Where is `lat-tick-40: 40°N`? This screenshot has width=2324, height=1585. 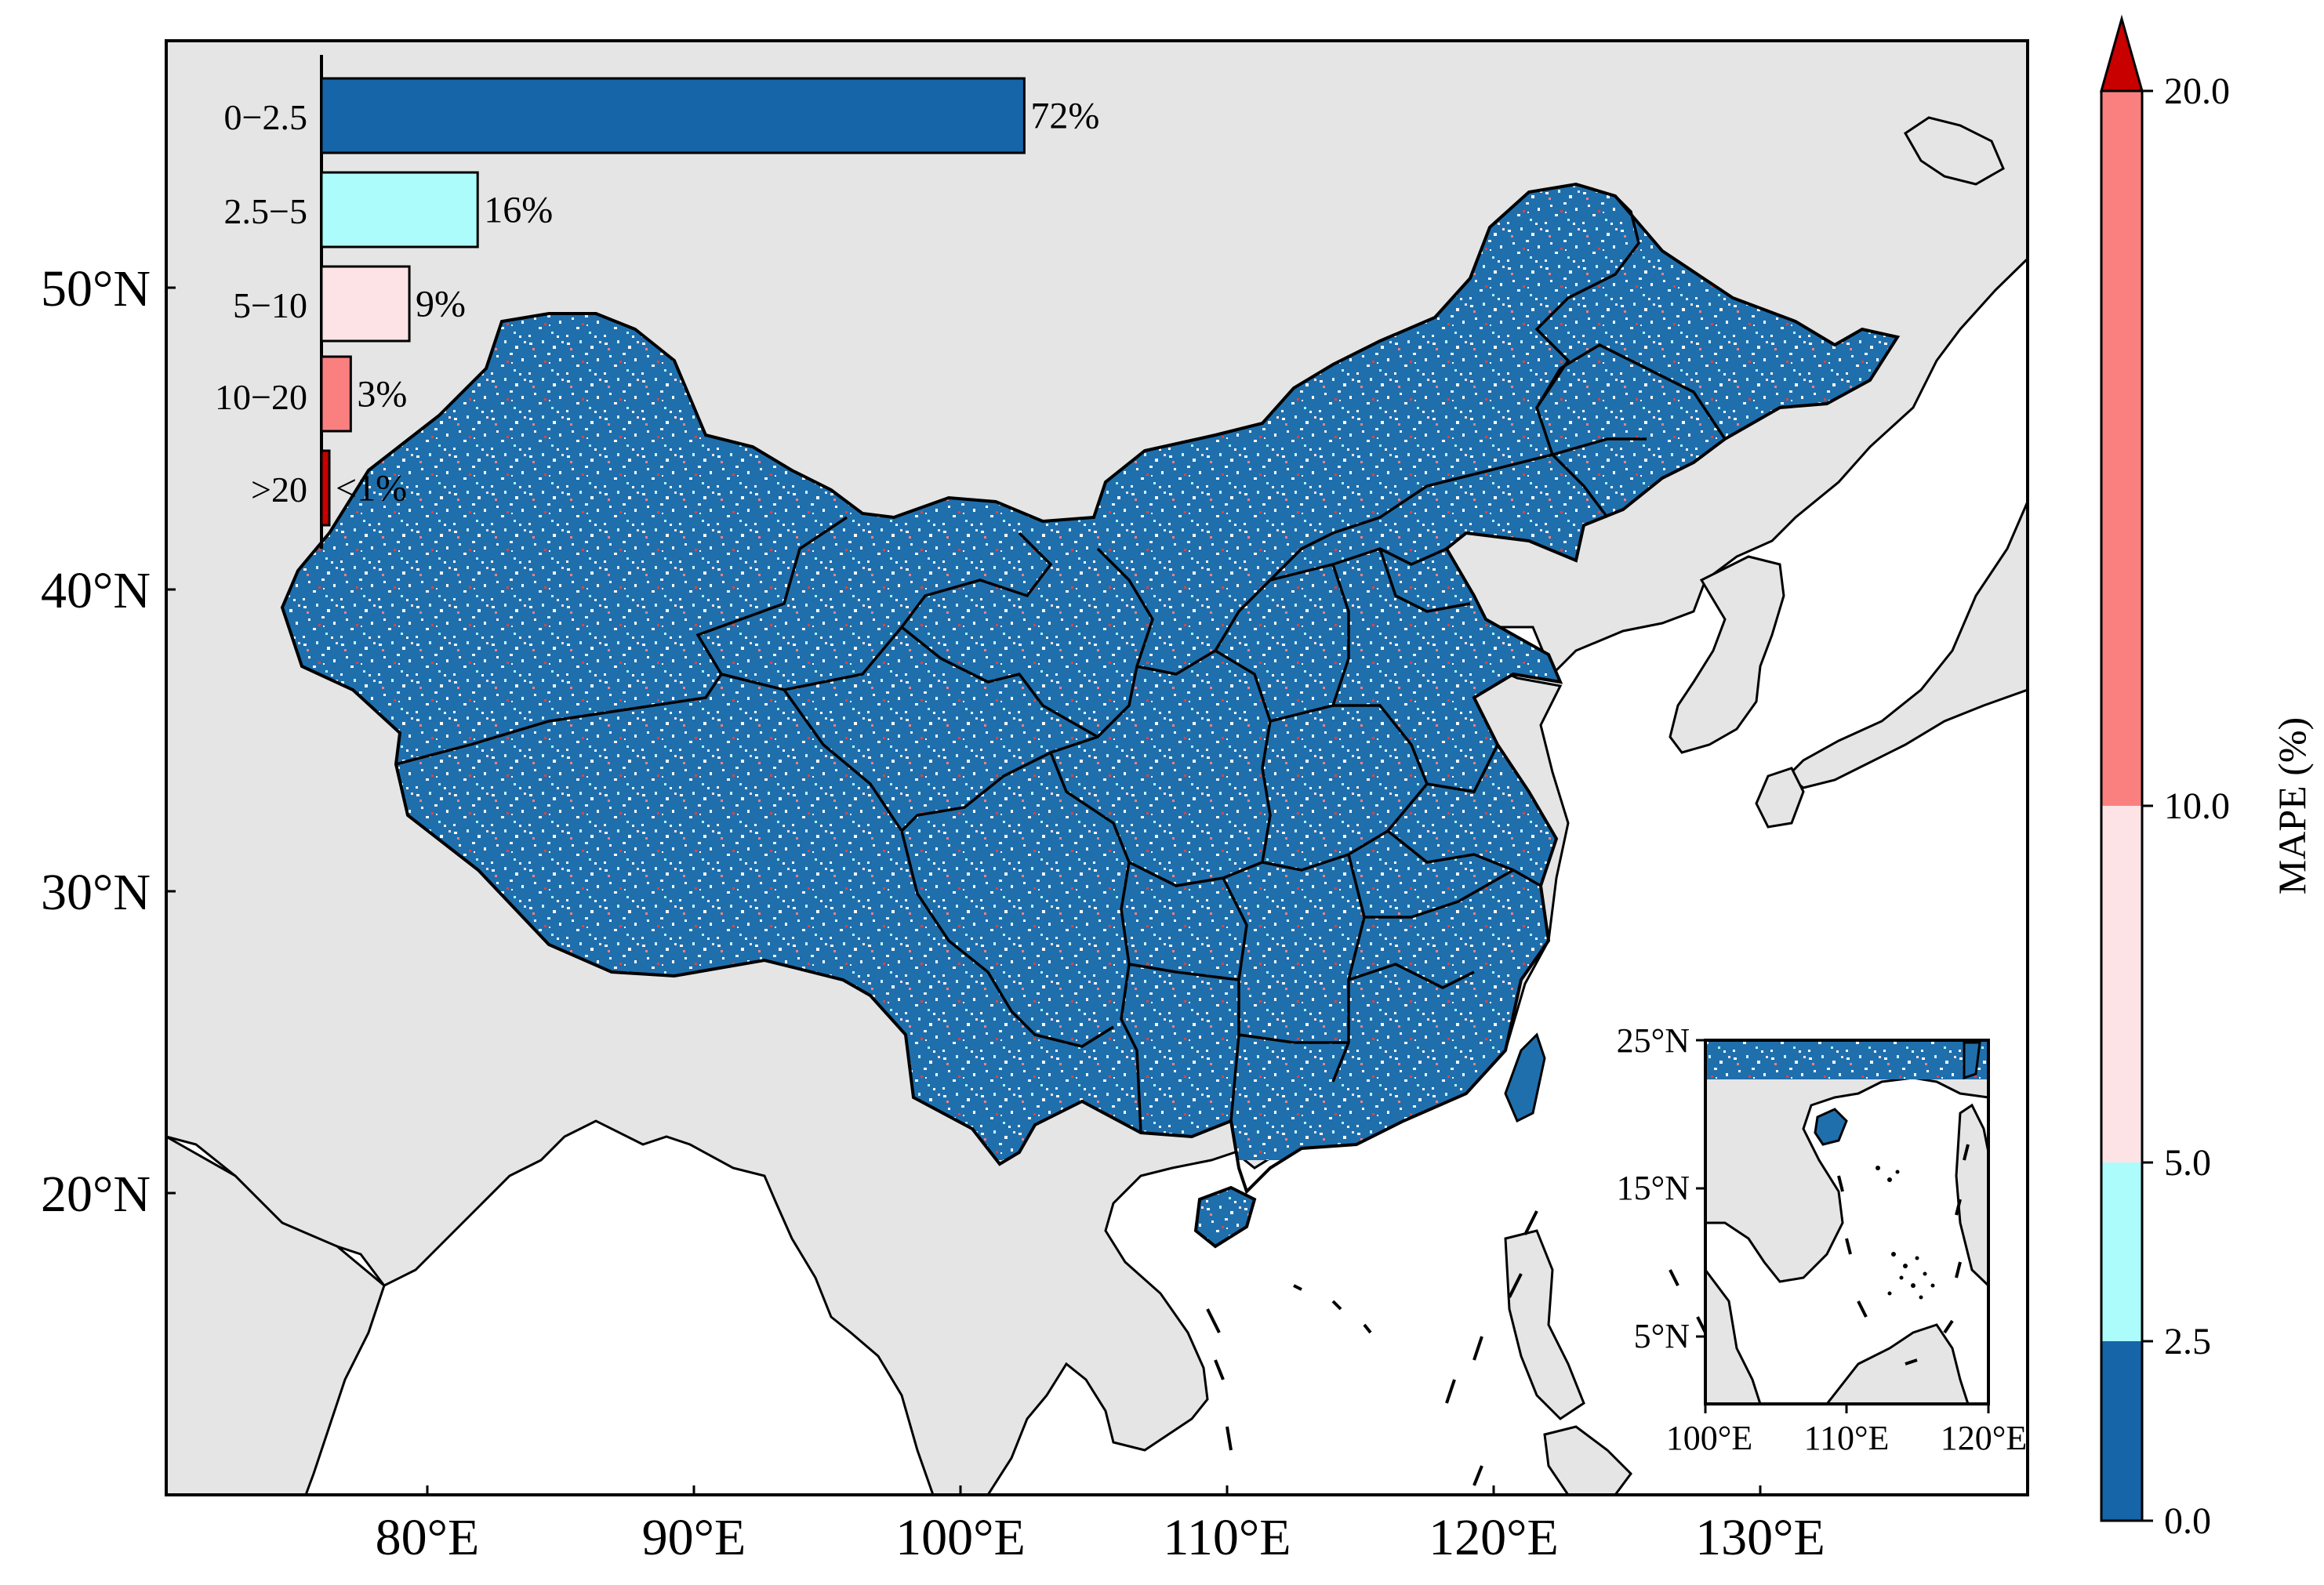 lat-tick-40: 40°N is located at coordinates (96, 590).